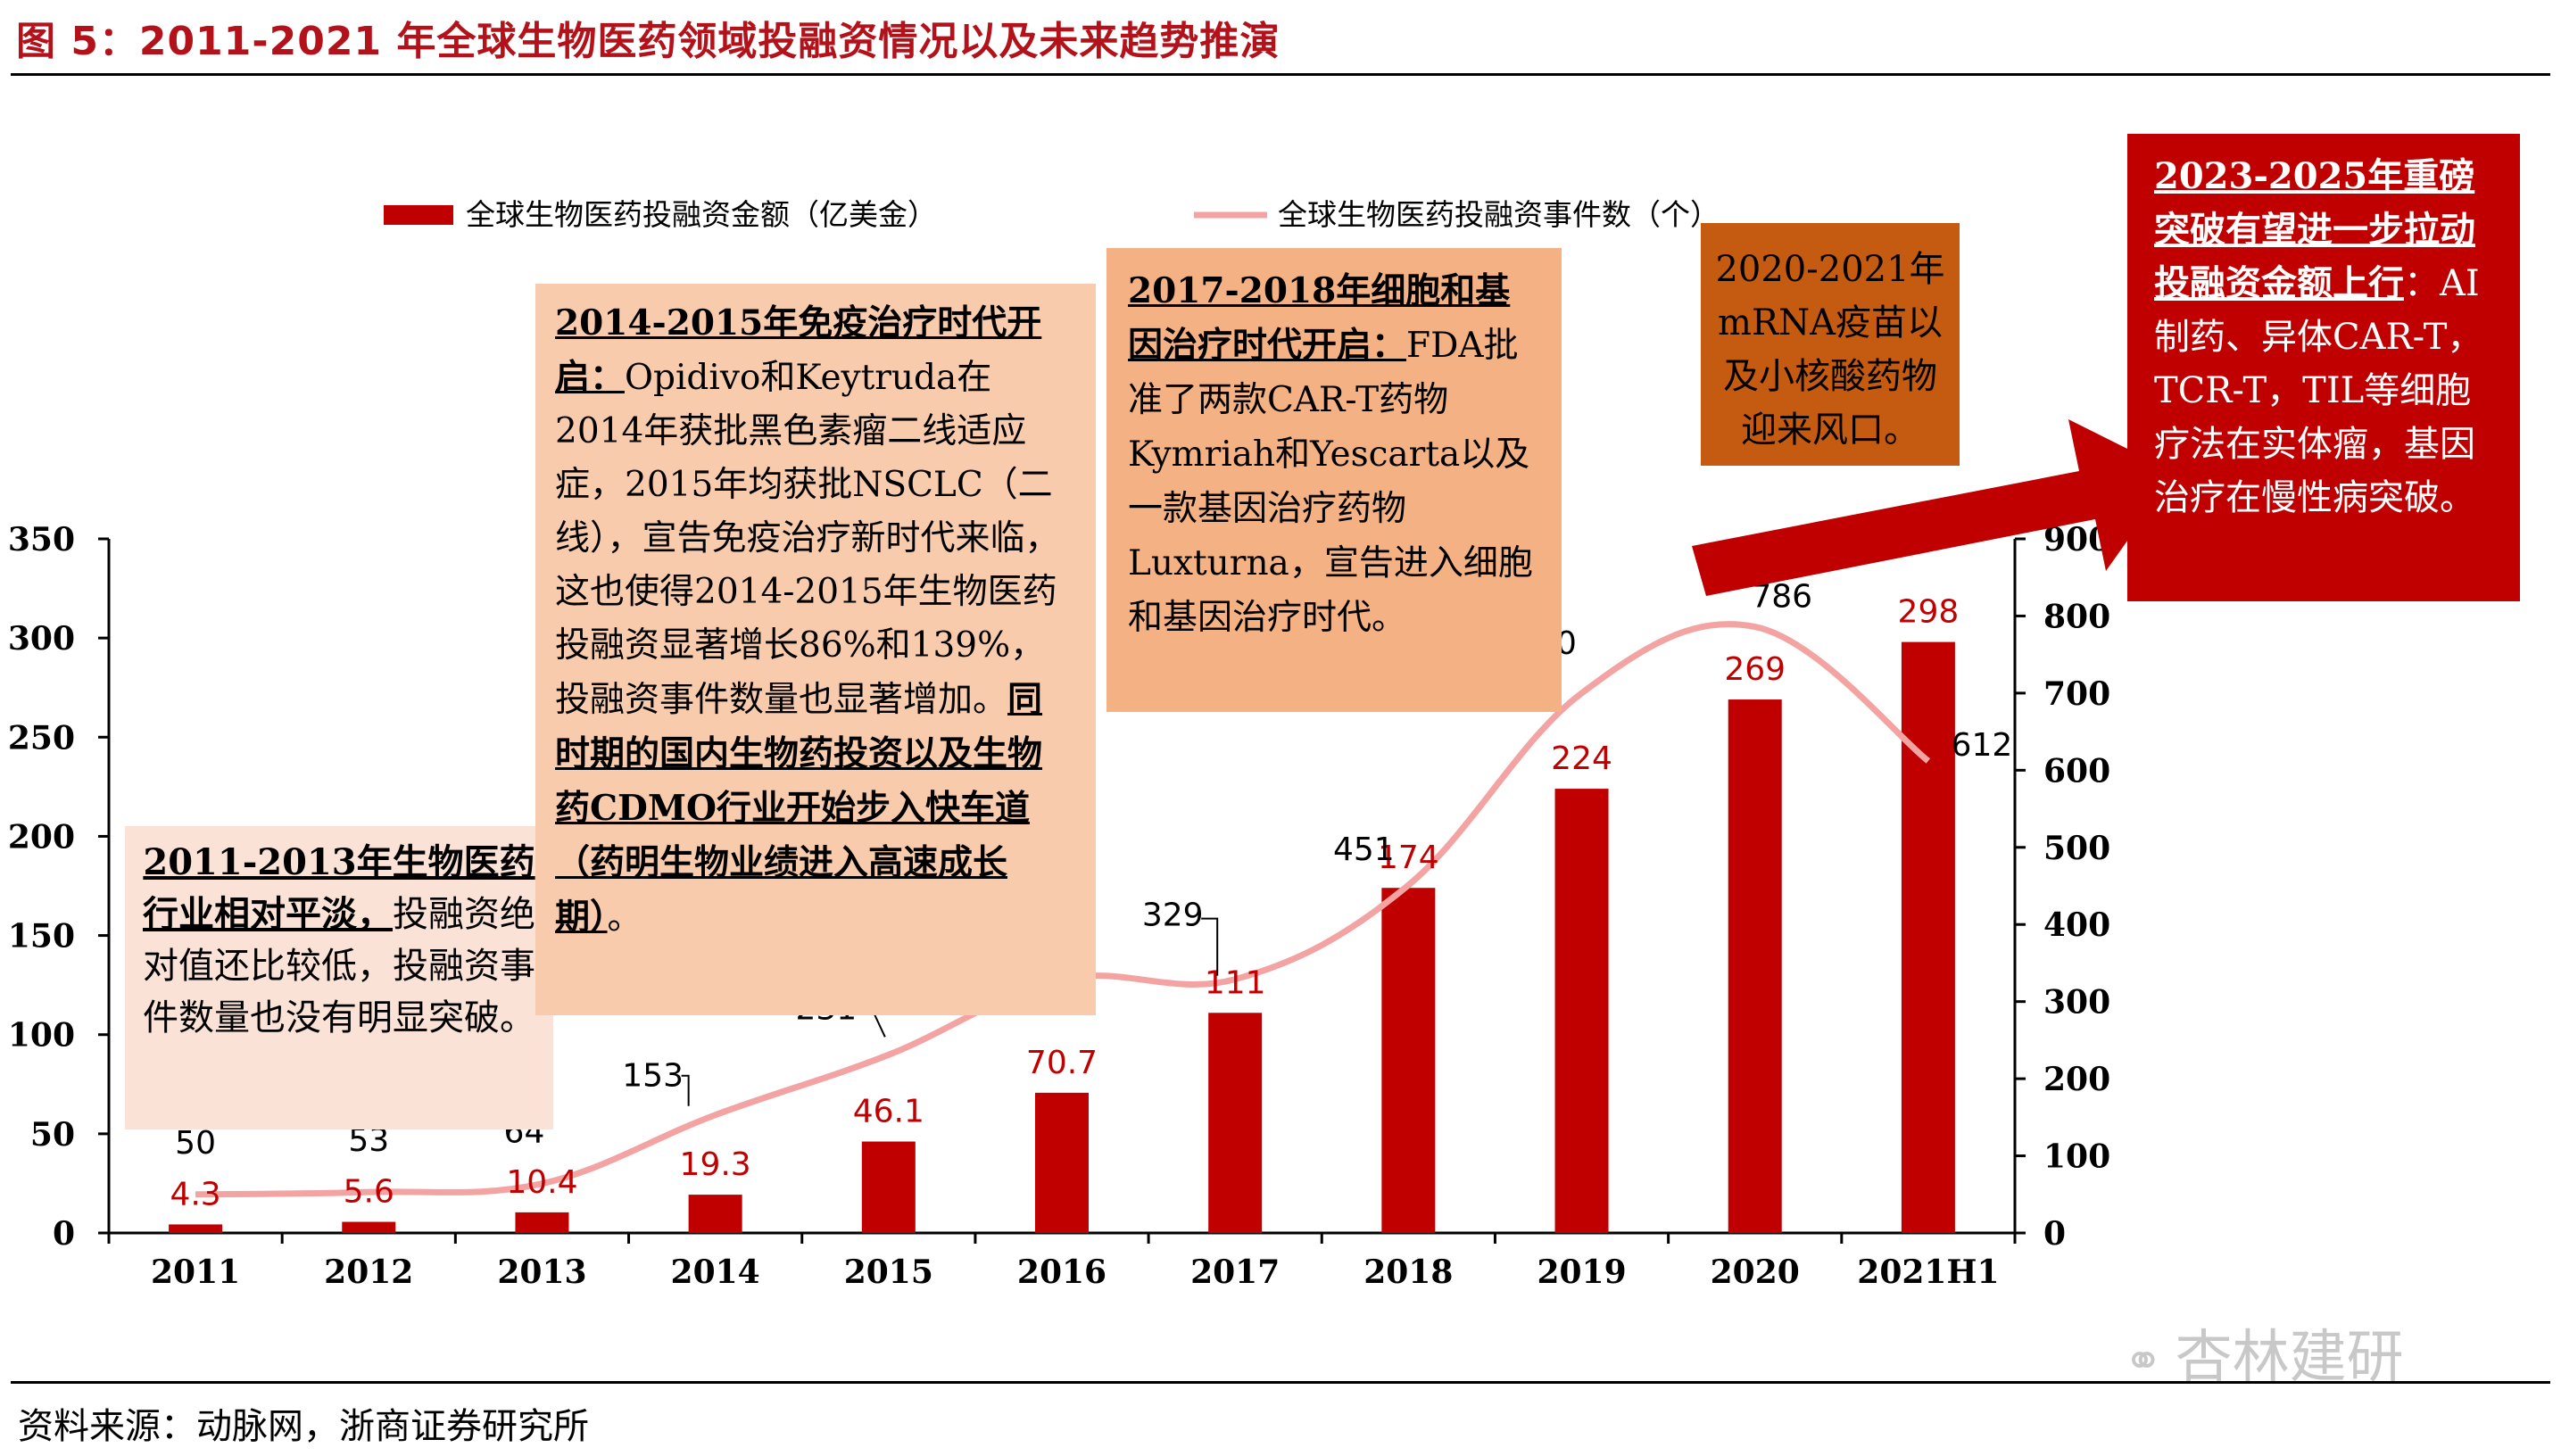  I want to click on x-tick-label: 2020, so click(1755, 1272).